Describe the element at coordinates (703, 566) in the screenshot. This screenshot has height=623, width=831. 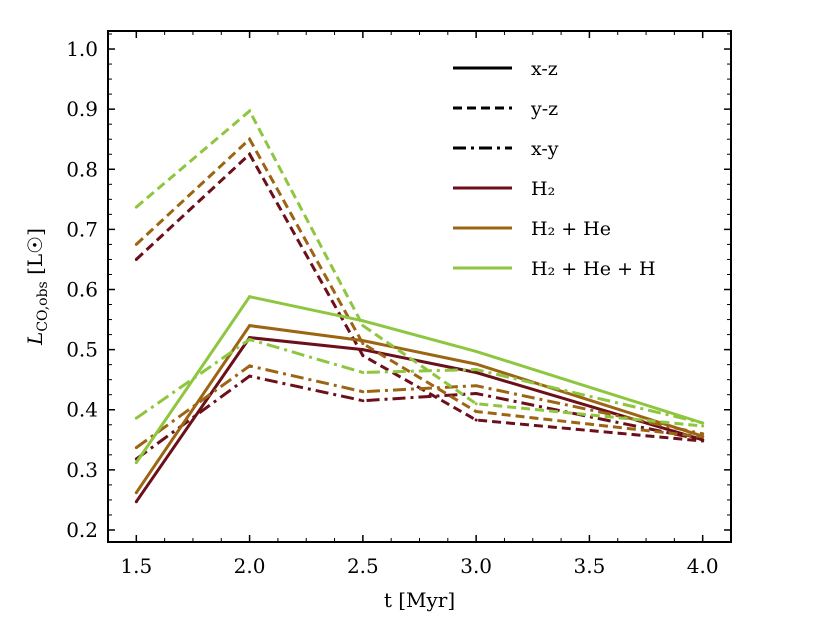
I see `x-tick-label: 4.0` at that location.